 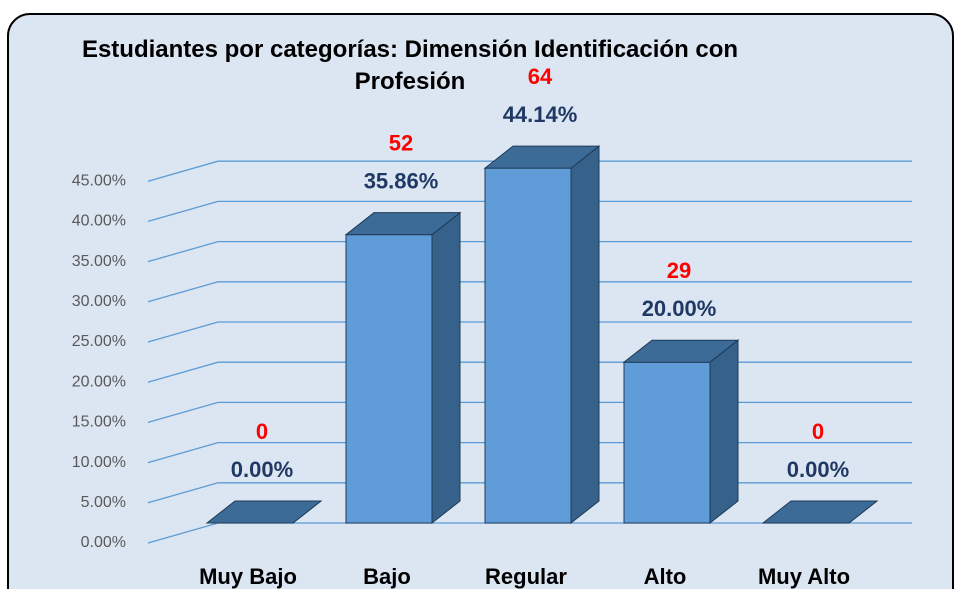 I want to click on y-tick-label: 45.00%, so click(x=99, y=180).